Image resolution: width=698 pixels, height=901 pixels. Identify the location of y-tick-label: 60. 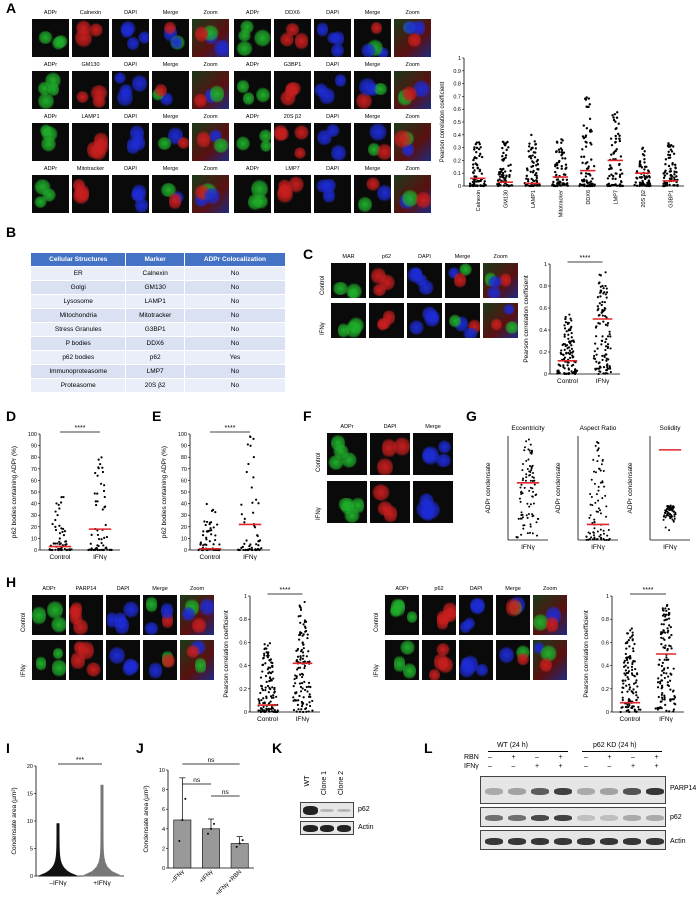
(34, 481).